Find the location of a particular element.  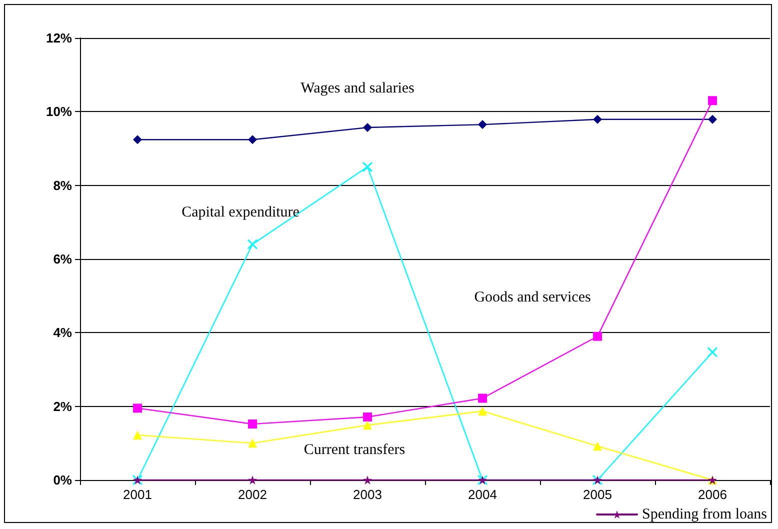

y-tick-label: 8% is located at coordinates (62, 185).